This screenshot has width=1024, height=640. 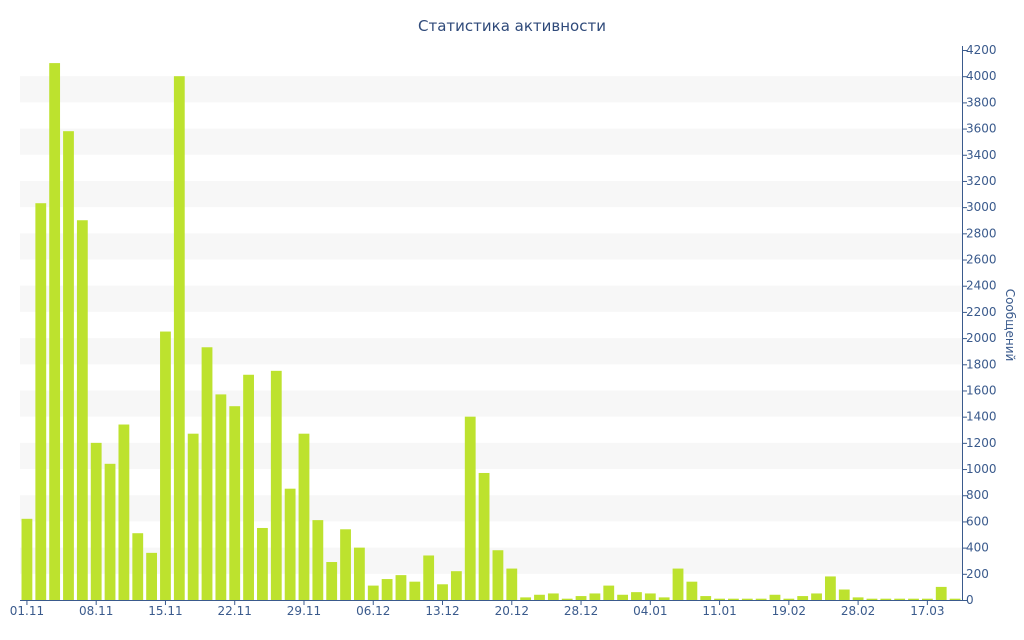 What do you see at coordinates (165, 611) in the screenshot?
I see `x-tick-label: 15.11` at bounding box center [165, 611].